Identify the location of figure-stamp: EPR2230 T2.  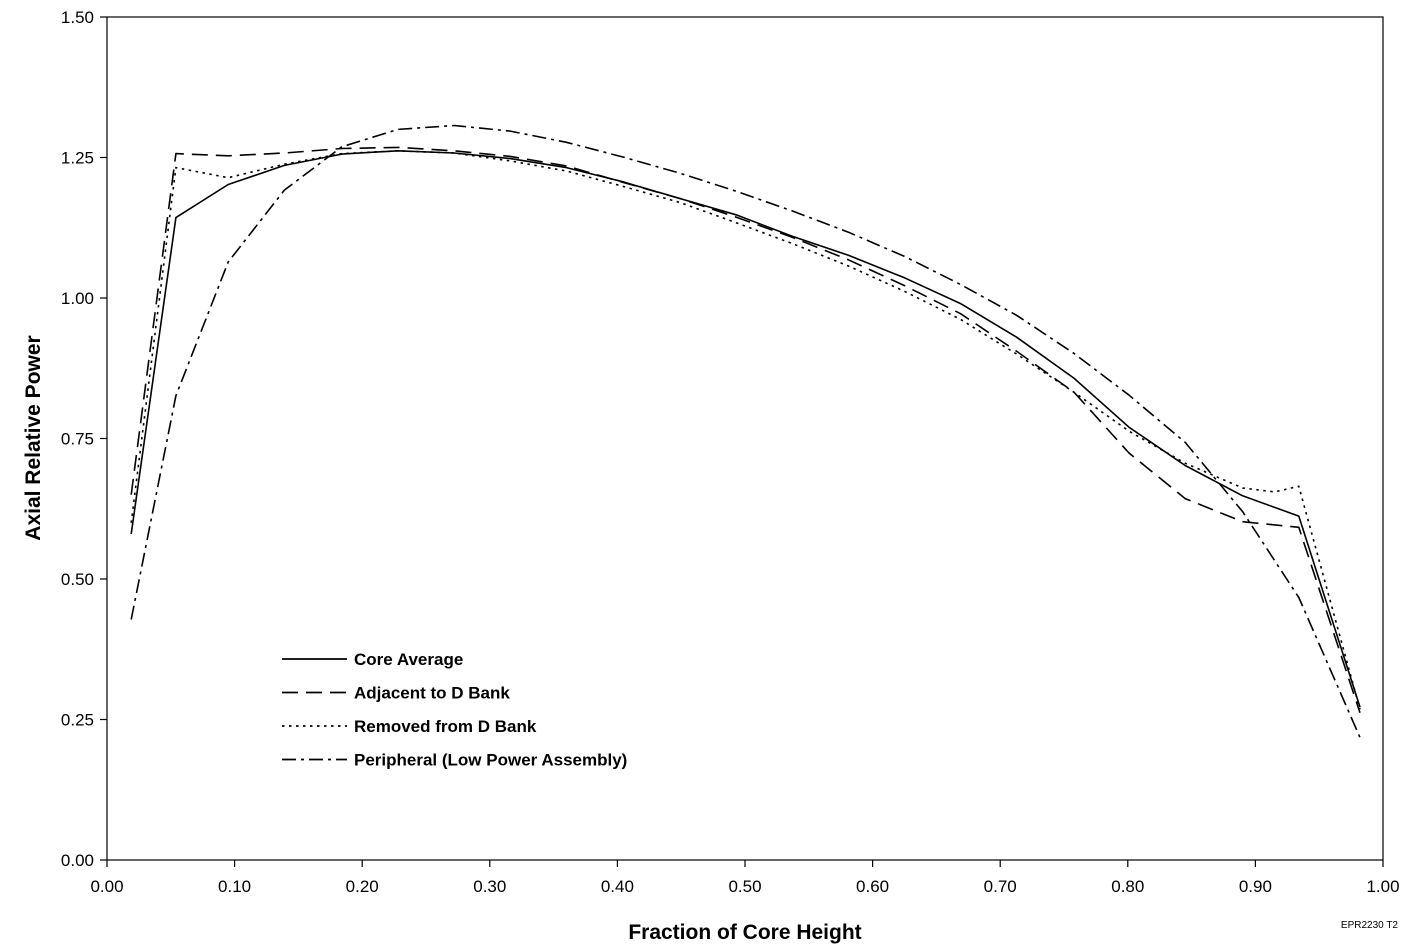
(1370, 925).